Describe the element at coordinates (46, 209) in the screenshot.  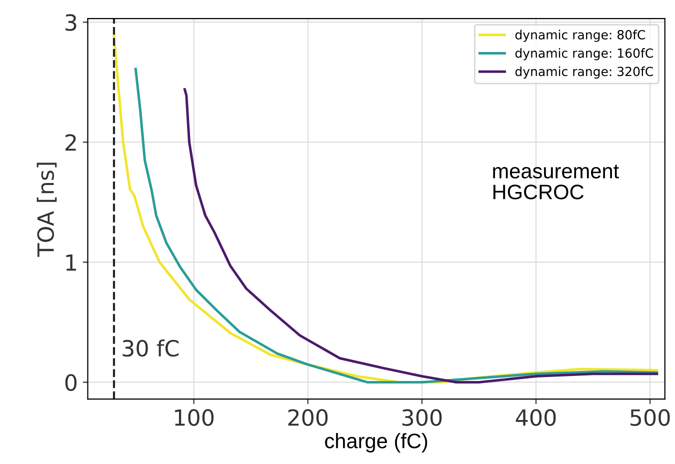
I see `y-axis-title: TOA [ns]` at that location.